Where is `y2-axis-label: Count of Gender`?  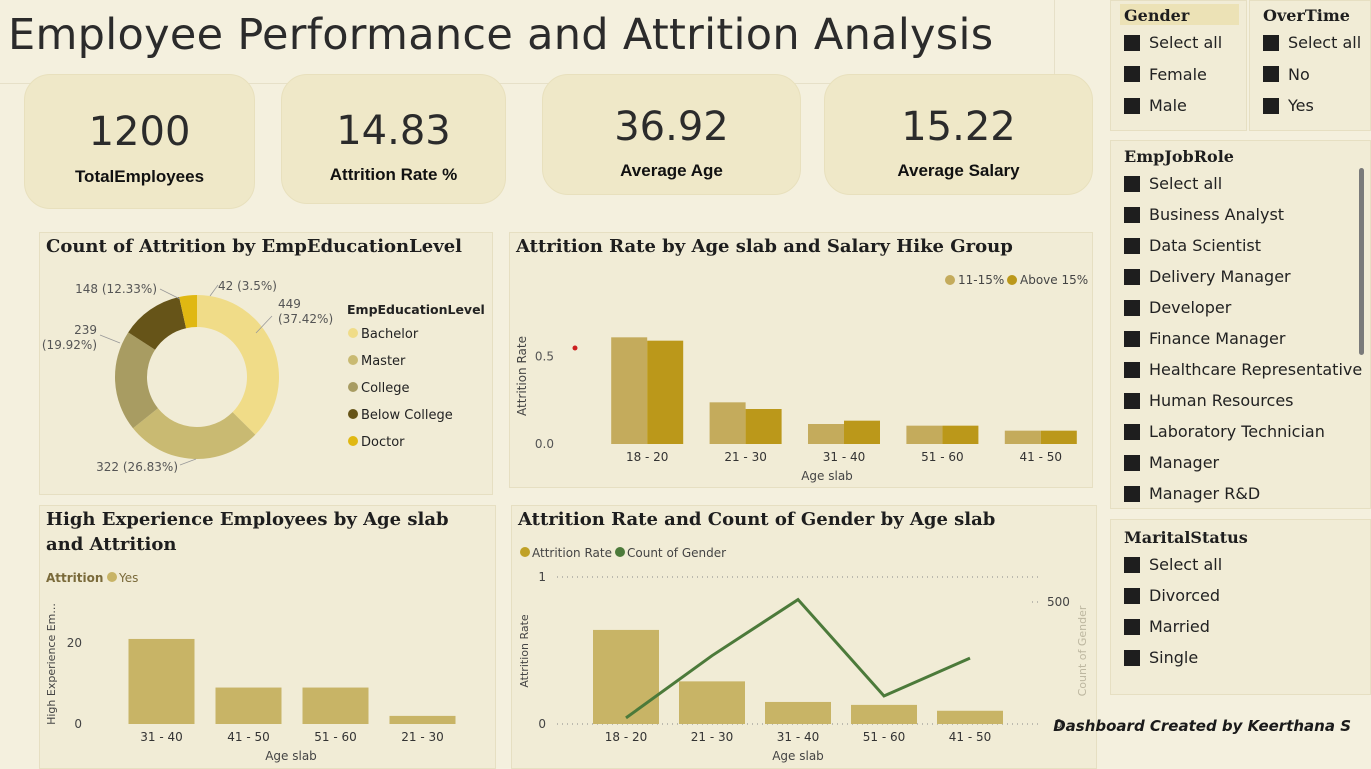
y2-axis-label: Count of Gender is located at coordinates (1082, 650).